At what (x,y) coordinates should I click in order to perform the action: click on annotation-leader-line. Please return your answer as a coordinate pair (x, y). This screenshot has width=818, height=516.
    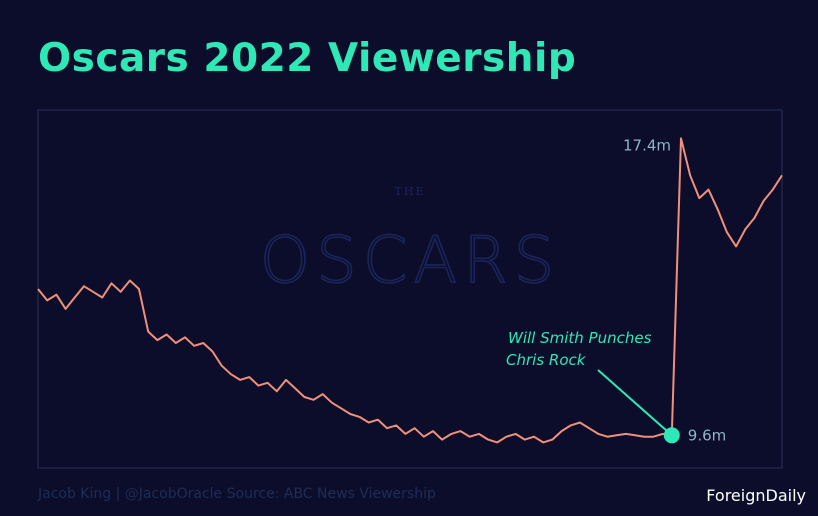
    Looking at the image, I should click on (635, 403).